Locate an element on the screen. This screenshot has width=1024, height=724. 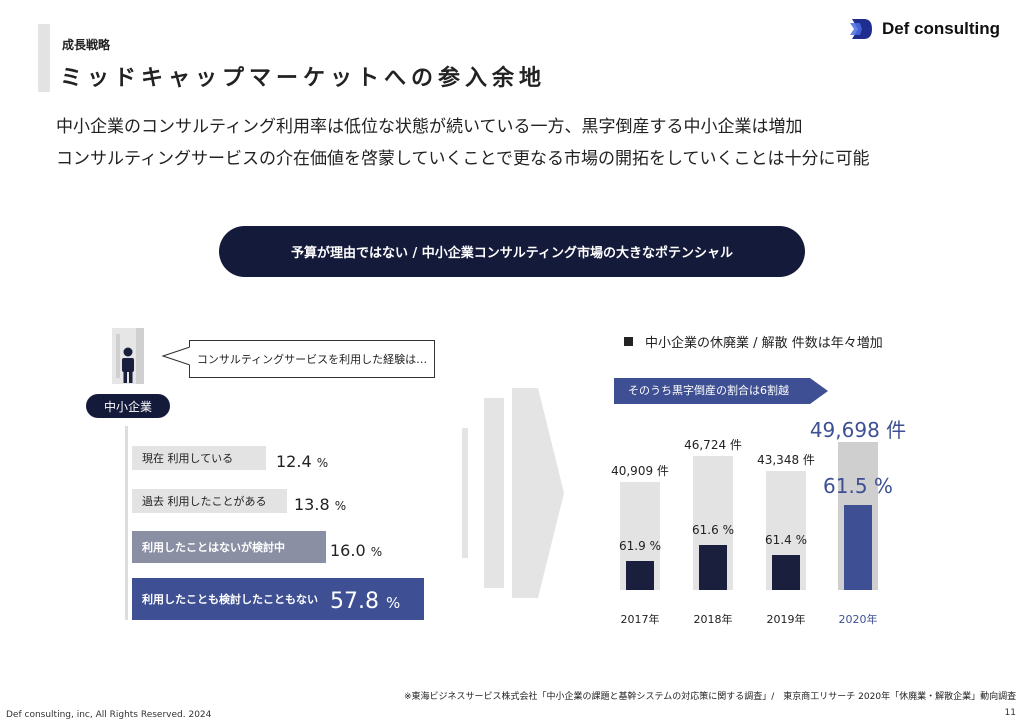
usage-bar-considering: 利用したことはないが検討中 is located at coordinates (229, 547).